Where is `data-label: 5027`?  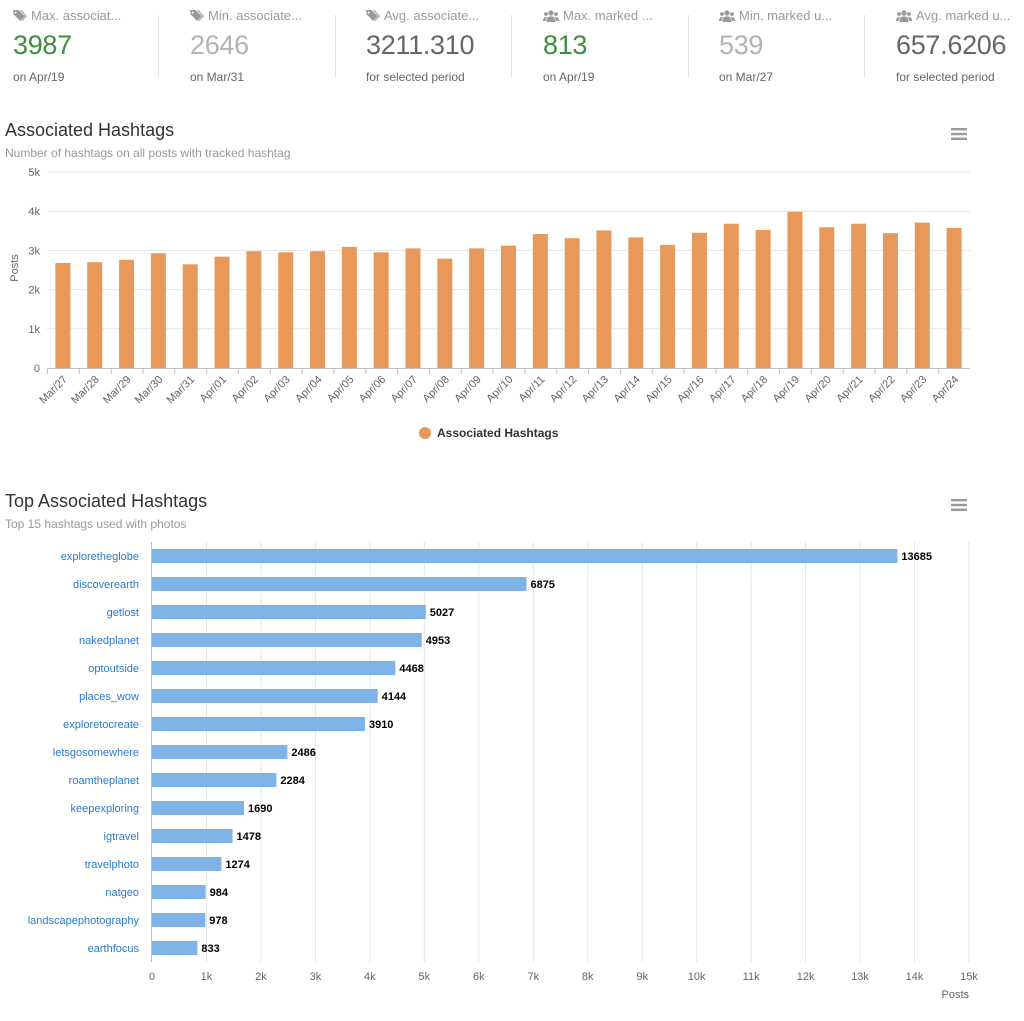
data-label: 5027 is located at coordinates (442, 613).